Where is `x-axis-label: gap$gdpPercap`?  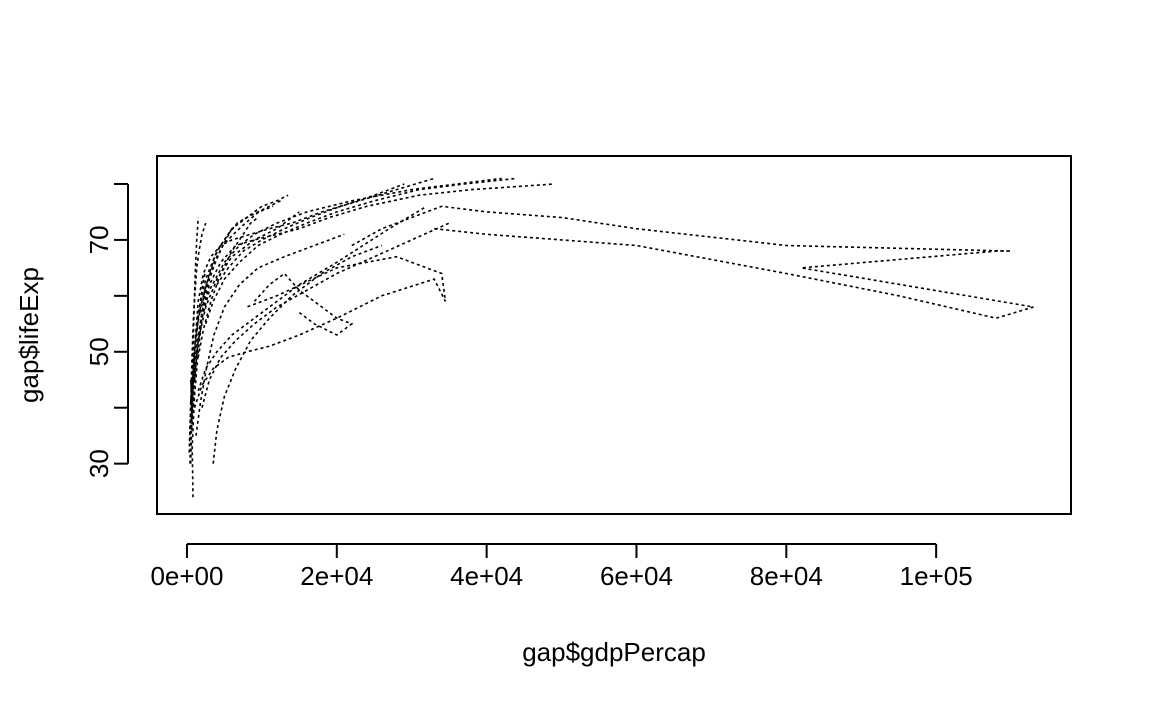 x-axis-label: gap$gdpPercap is located at coordinates (614, 652).